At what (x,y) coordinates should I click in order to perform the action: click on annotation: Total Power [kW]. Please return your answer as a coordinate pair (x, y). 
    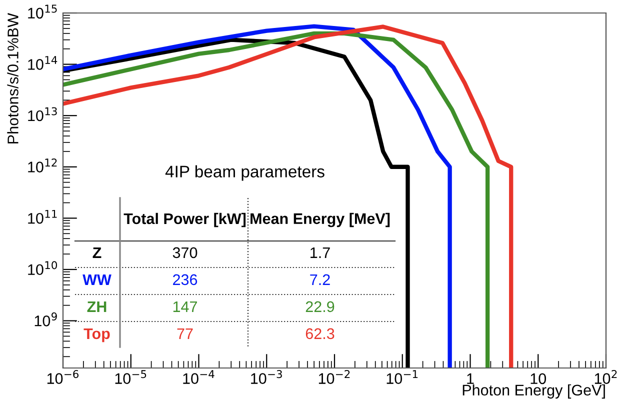
    Looking at the image, I should click on (185, 220).